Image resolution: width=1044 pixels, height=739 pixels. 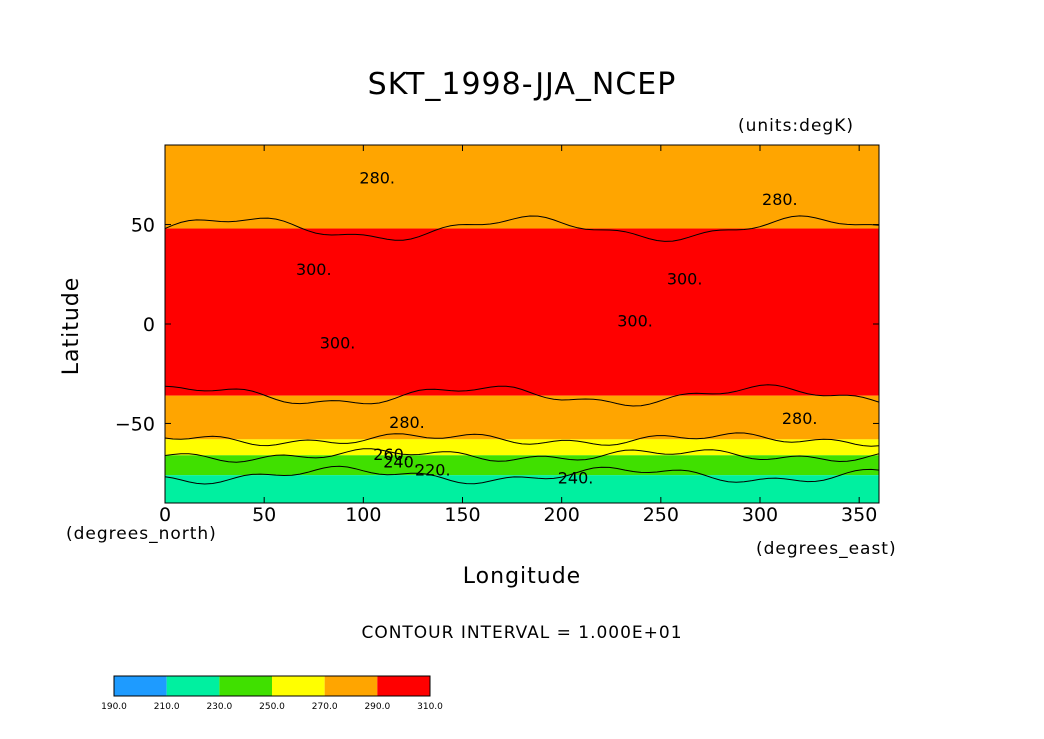 I want to click on x-tick-label-5: 250, so click(x=661, y=515).